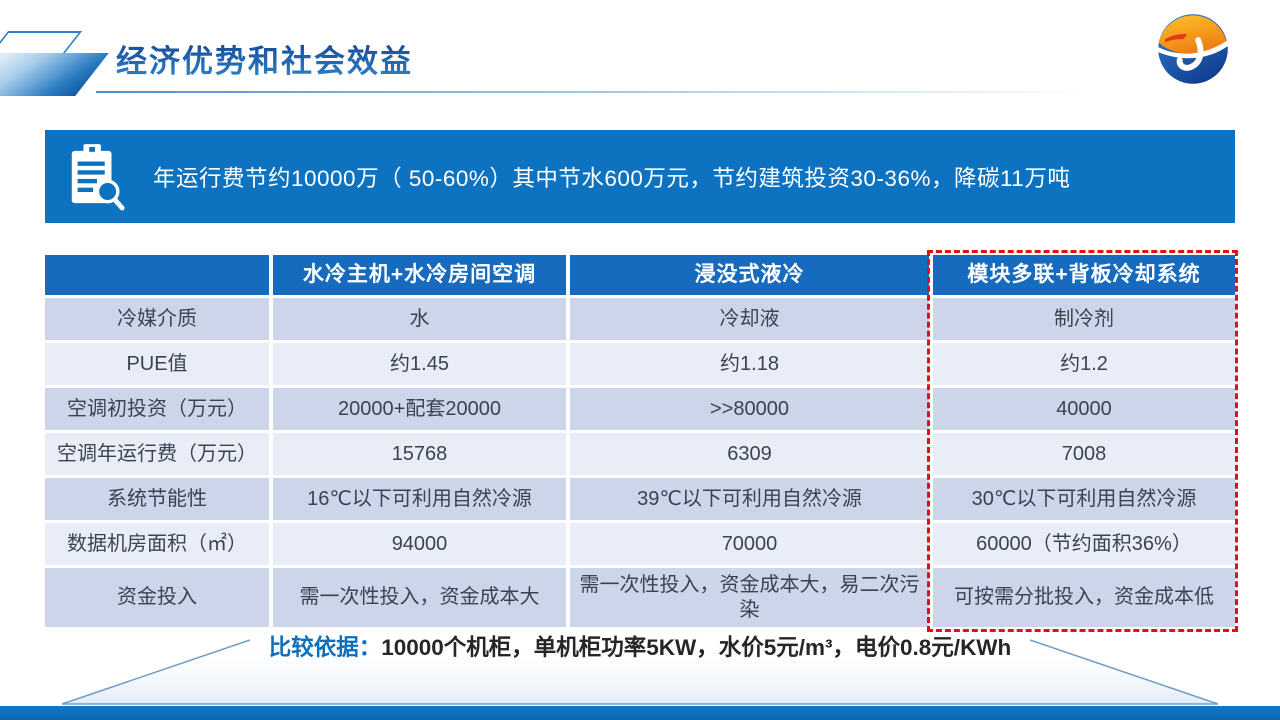 This screenshot has width=1280, height=720. Describe the element at coordinates (1084, 454) in the screenshot. I see `table-value-cell: 7008` at that location.